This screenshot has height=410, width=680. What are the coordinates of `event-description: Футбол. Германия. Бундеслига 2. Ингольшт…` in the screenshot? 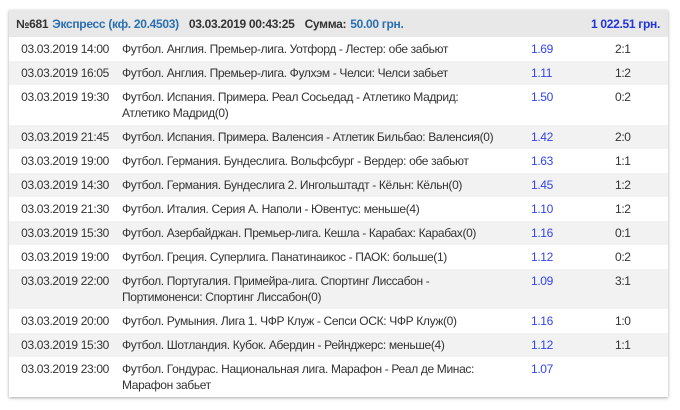 It's located at (292, 185).